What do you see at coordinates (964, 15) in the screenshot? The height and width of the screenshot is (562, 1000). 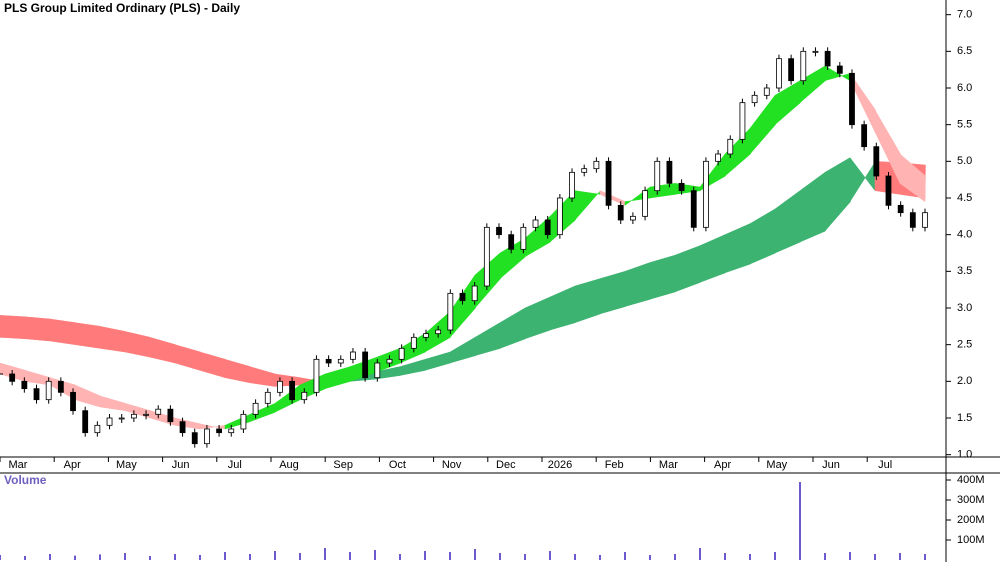 I see `y-tick-label: 7.0` at bounding box center [964, 15].